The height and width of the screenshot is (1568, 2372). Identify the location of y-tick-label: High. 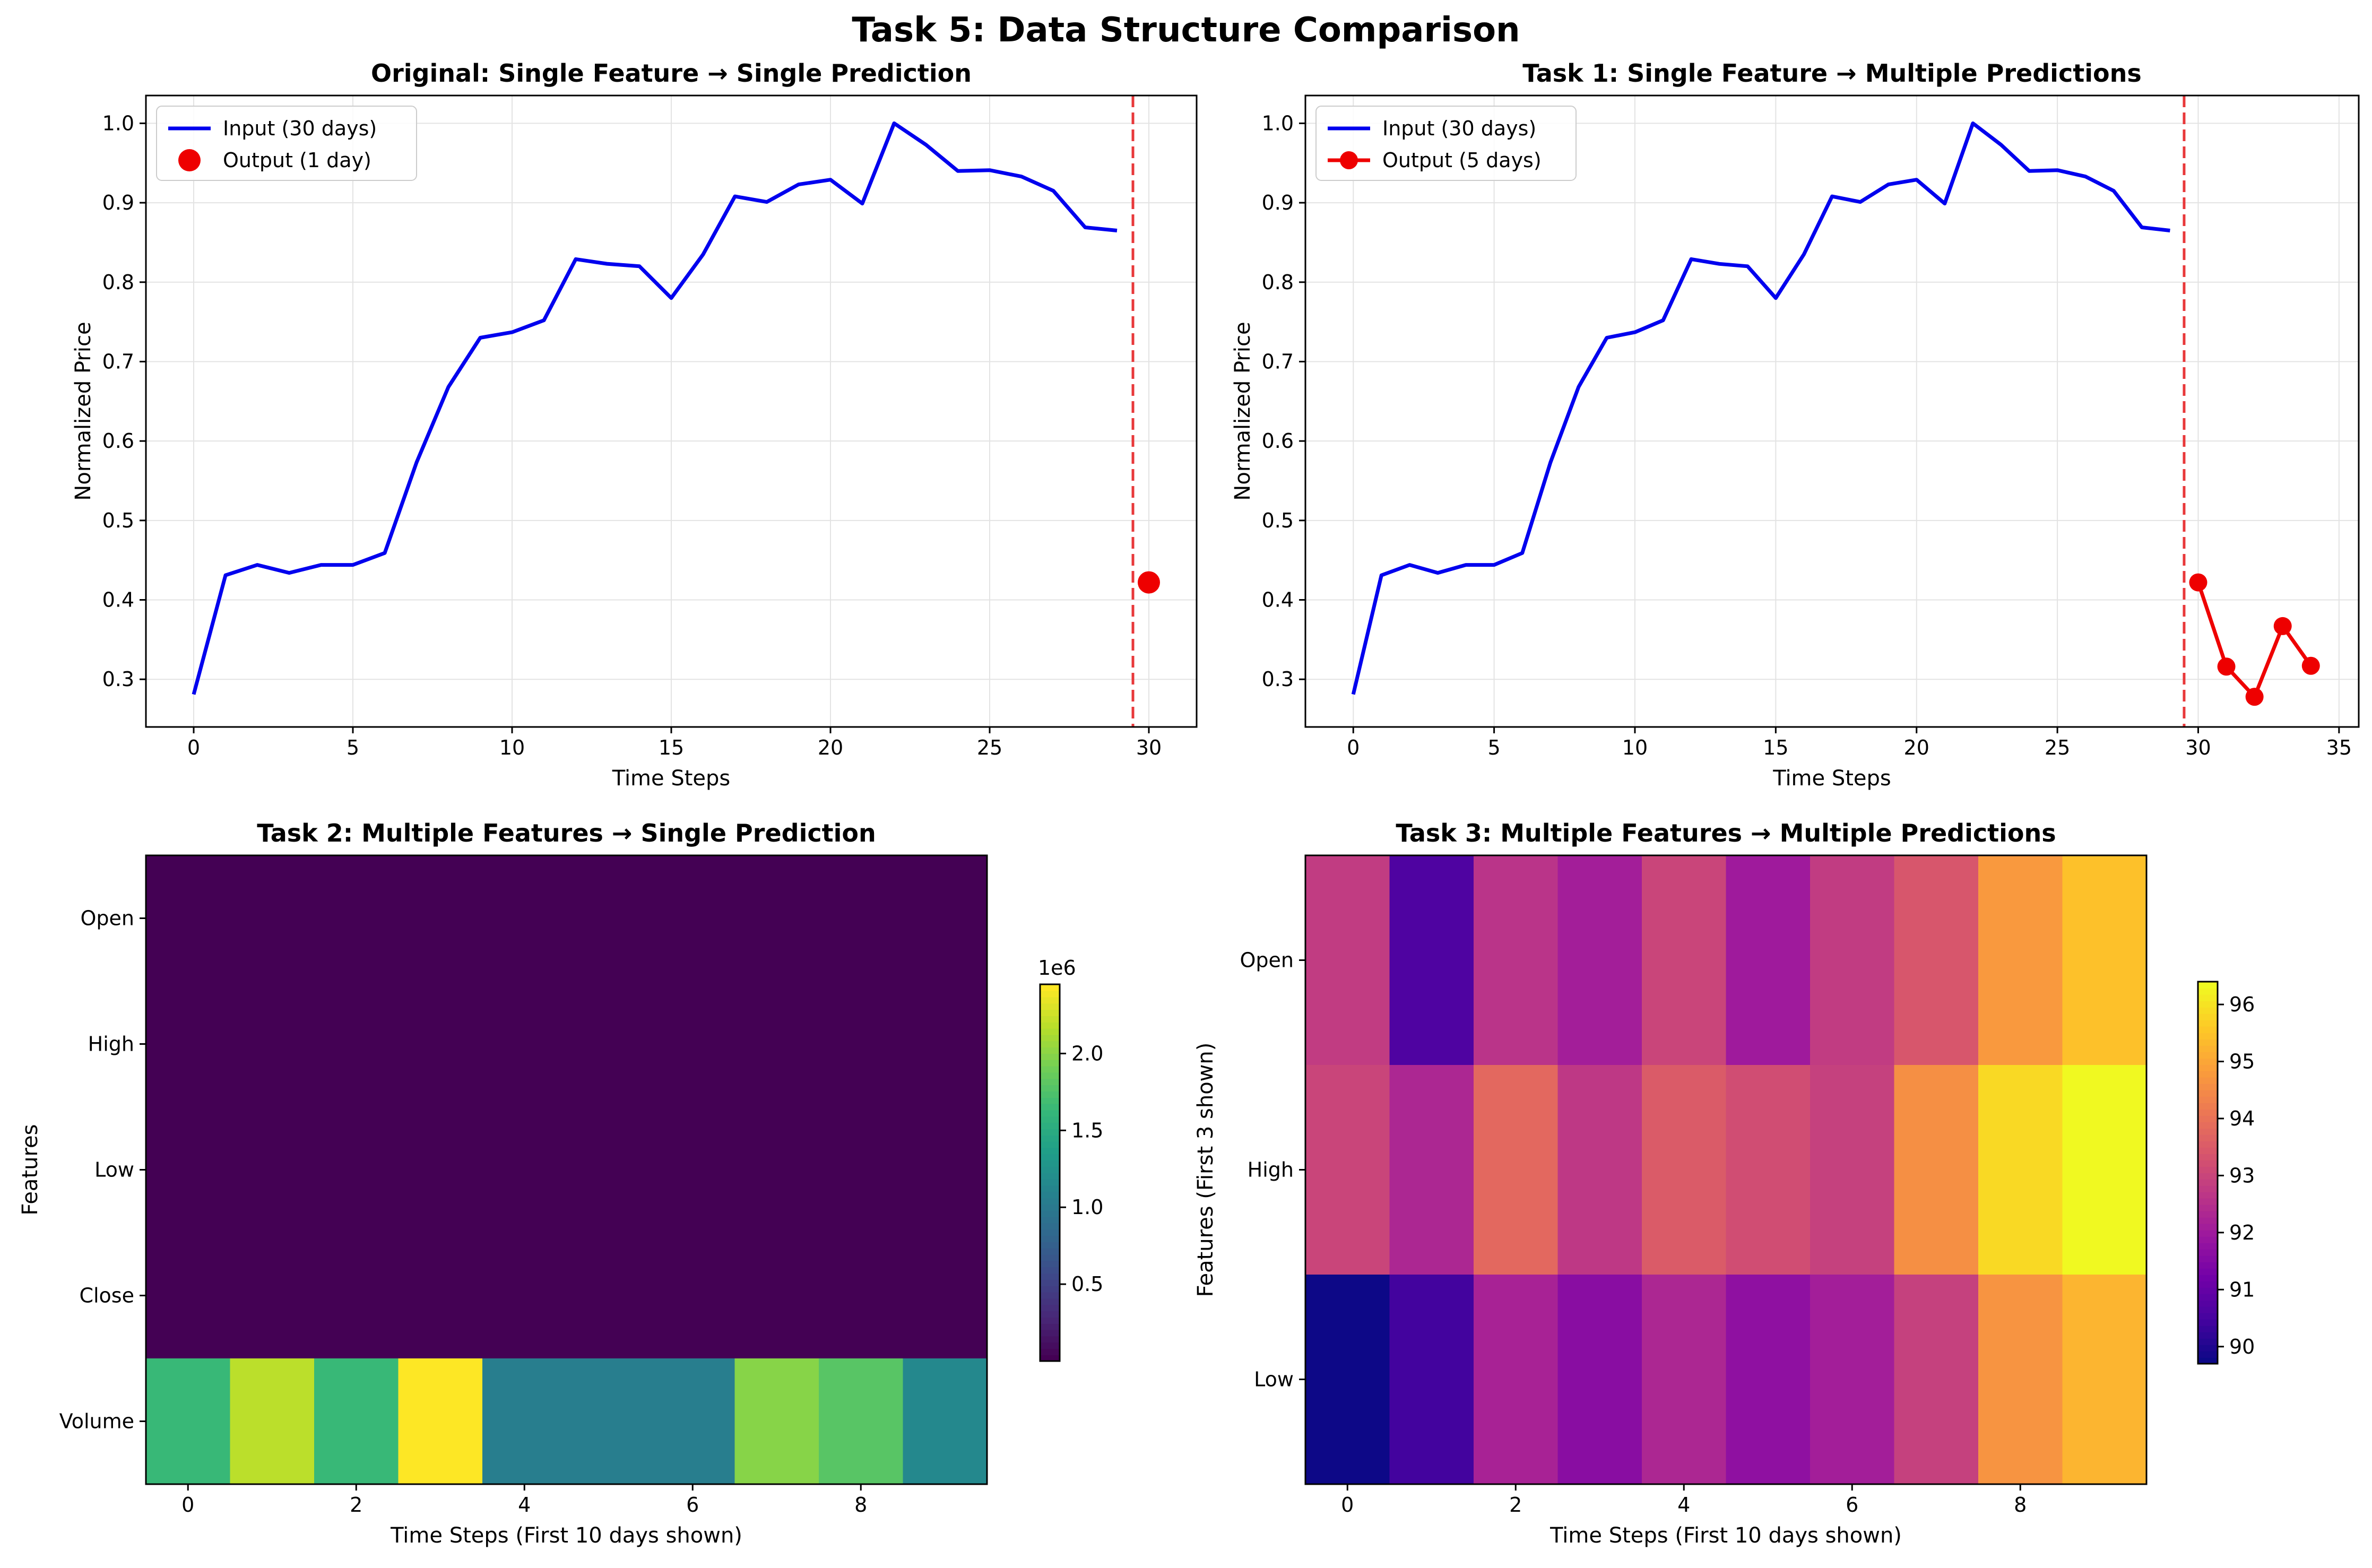
(111, 1044).